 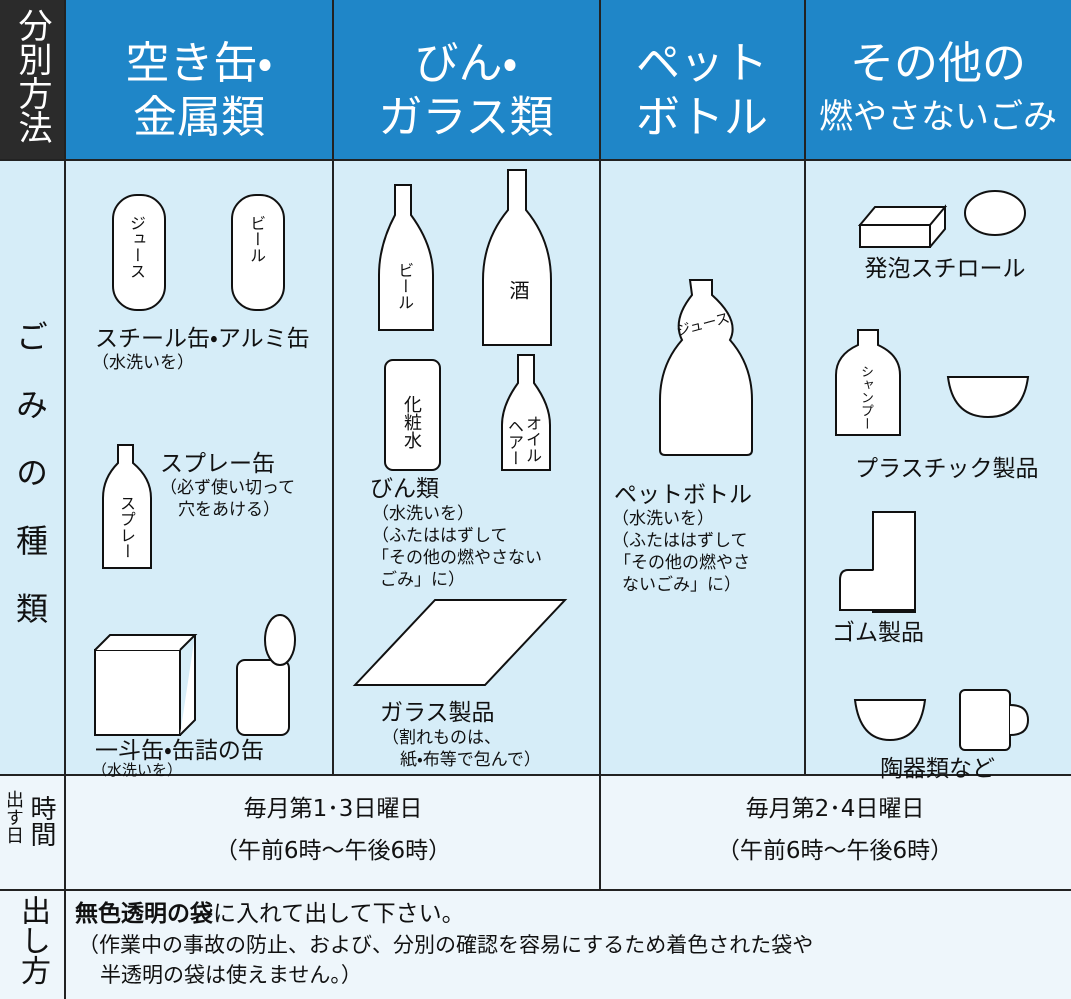 What do you see at coordinates (466, 117) in the screenshot?
I see `column-title: ガラス類` at bounding box center [466, 117].